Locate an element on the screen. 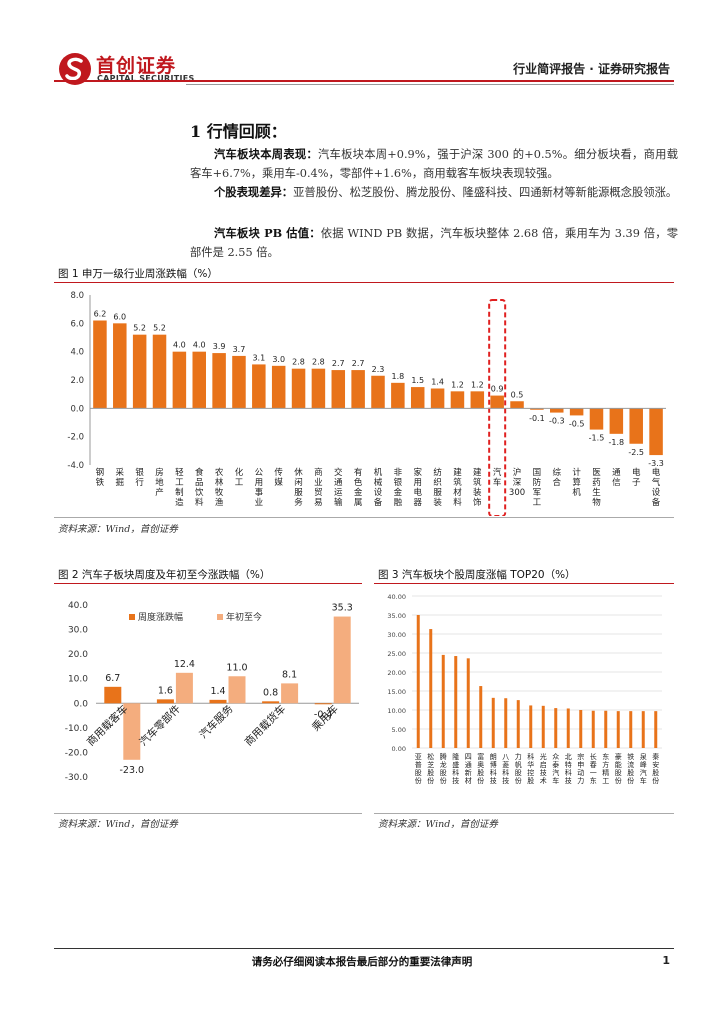 The width and height of the screenshot is (724, 1024). y-tick-label: 0.00 is located at coordinates (399, 749).